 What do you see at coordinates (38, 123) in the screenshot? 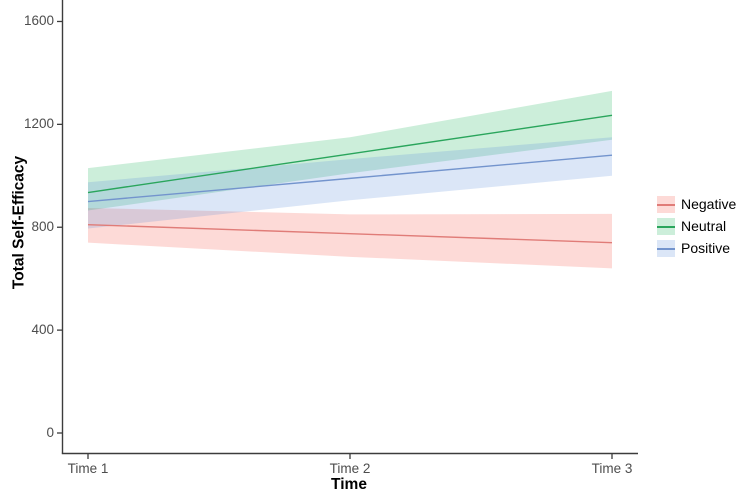
I see `y-tick-label: 1200` at bounding box center [38, 123].